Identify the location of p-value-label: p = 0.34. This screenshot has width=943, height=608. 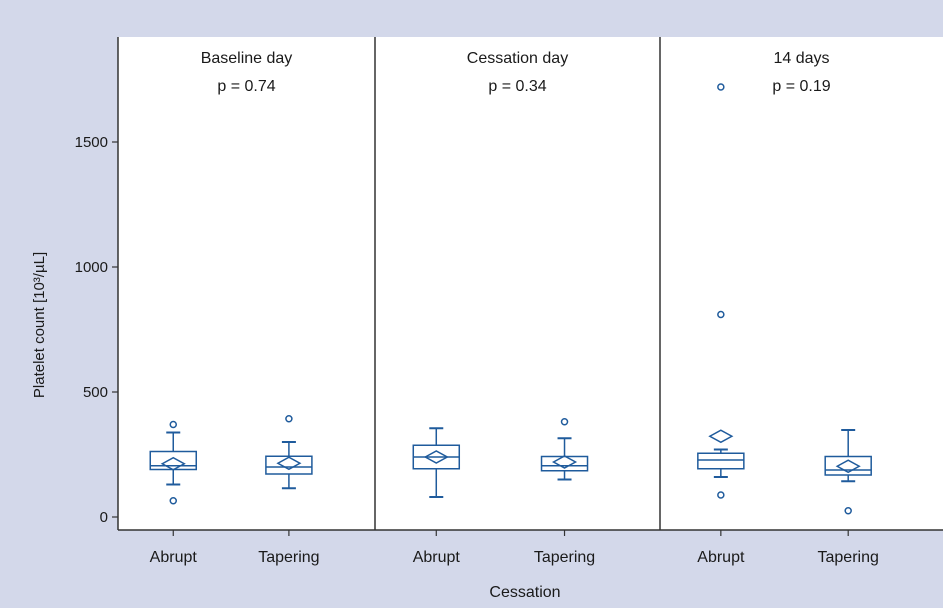
(517, 86).